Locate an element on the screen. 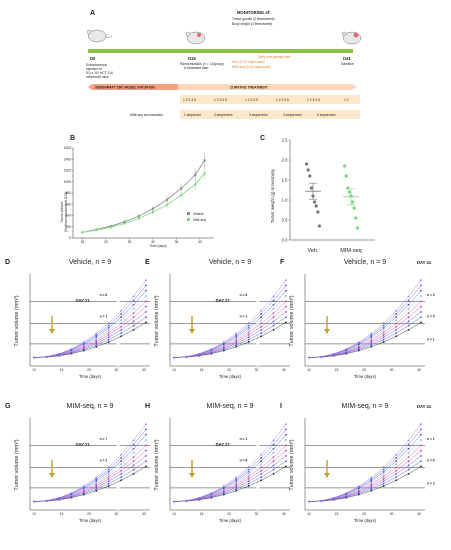  panel-title: MIM-seq, n = 9 is located at coordinates (365, 406).